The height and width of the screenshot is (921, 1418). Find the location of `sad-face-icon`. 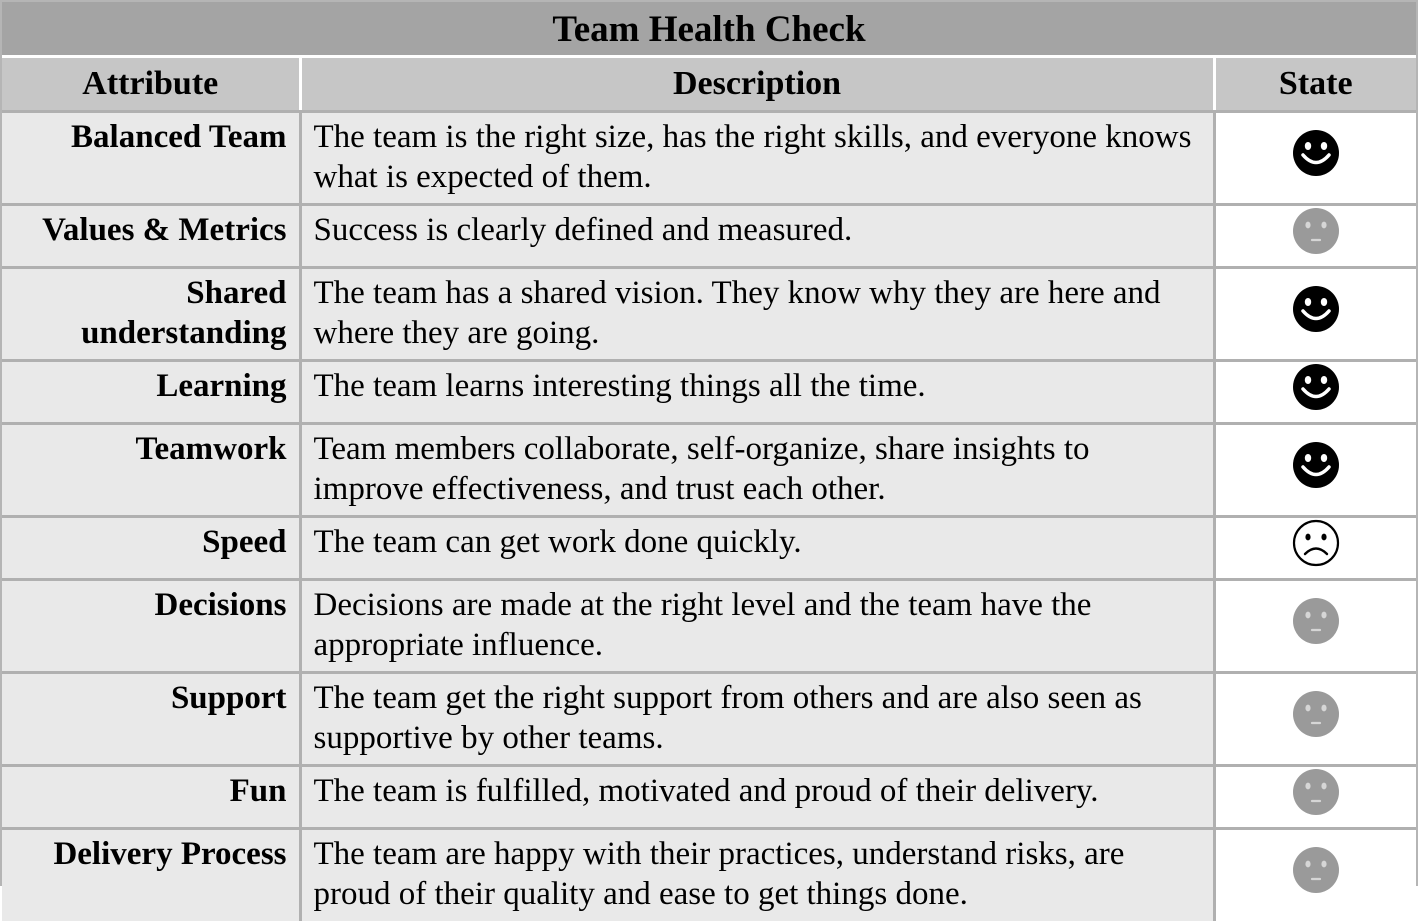

sad-face-icon is located at coordinates (1316, 548).